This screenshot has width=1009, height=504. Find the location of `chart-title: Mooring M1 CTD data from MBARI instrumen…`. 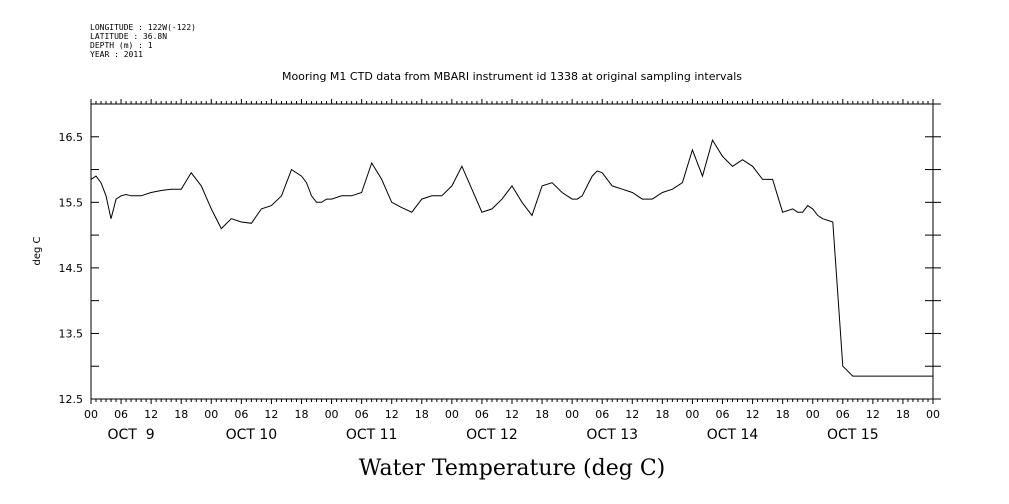

chart-title: Mooring M1 CTD data from MBARI instrumen… is located at coordinates (512, 76).